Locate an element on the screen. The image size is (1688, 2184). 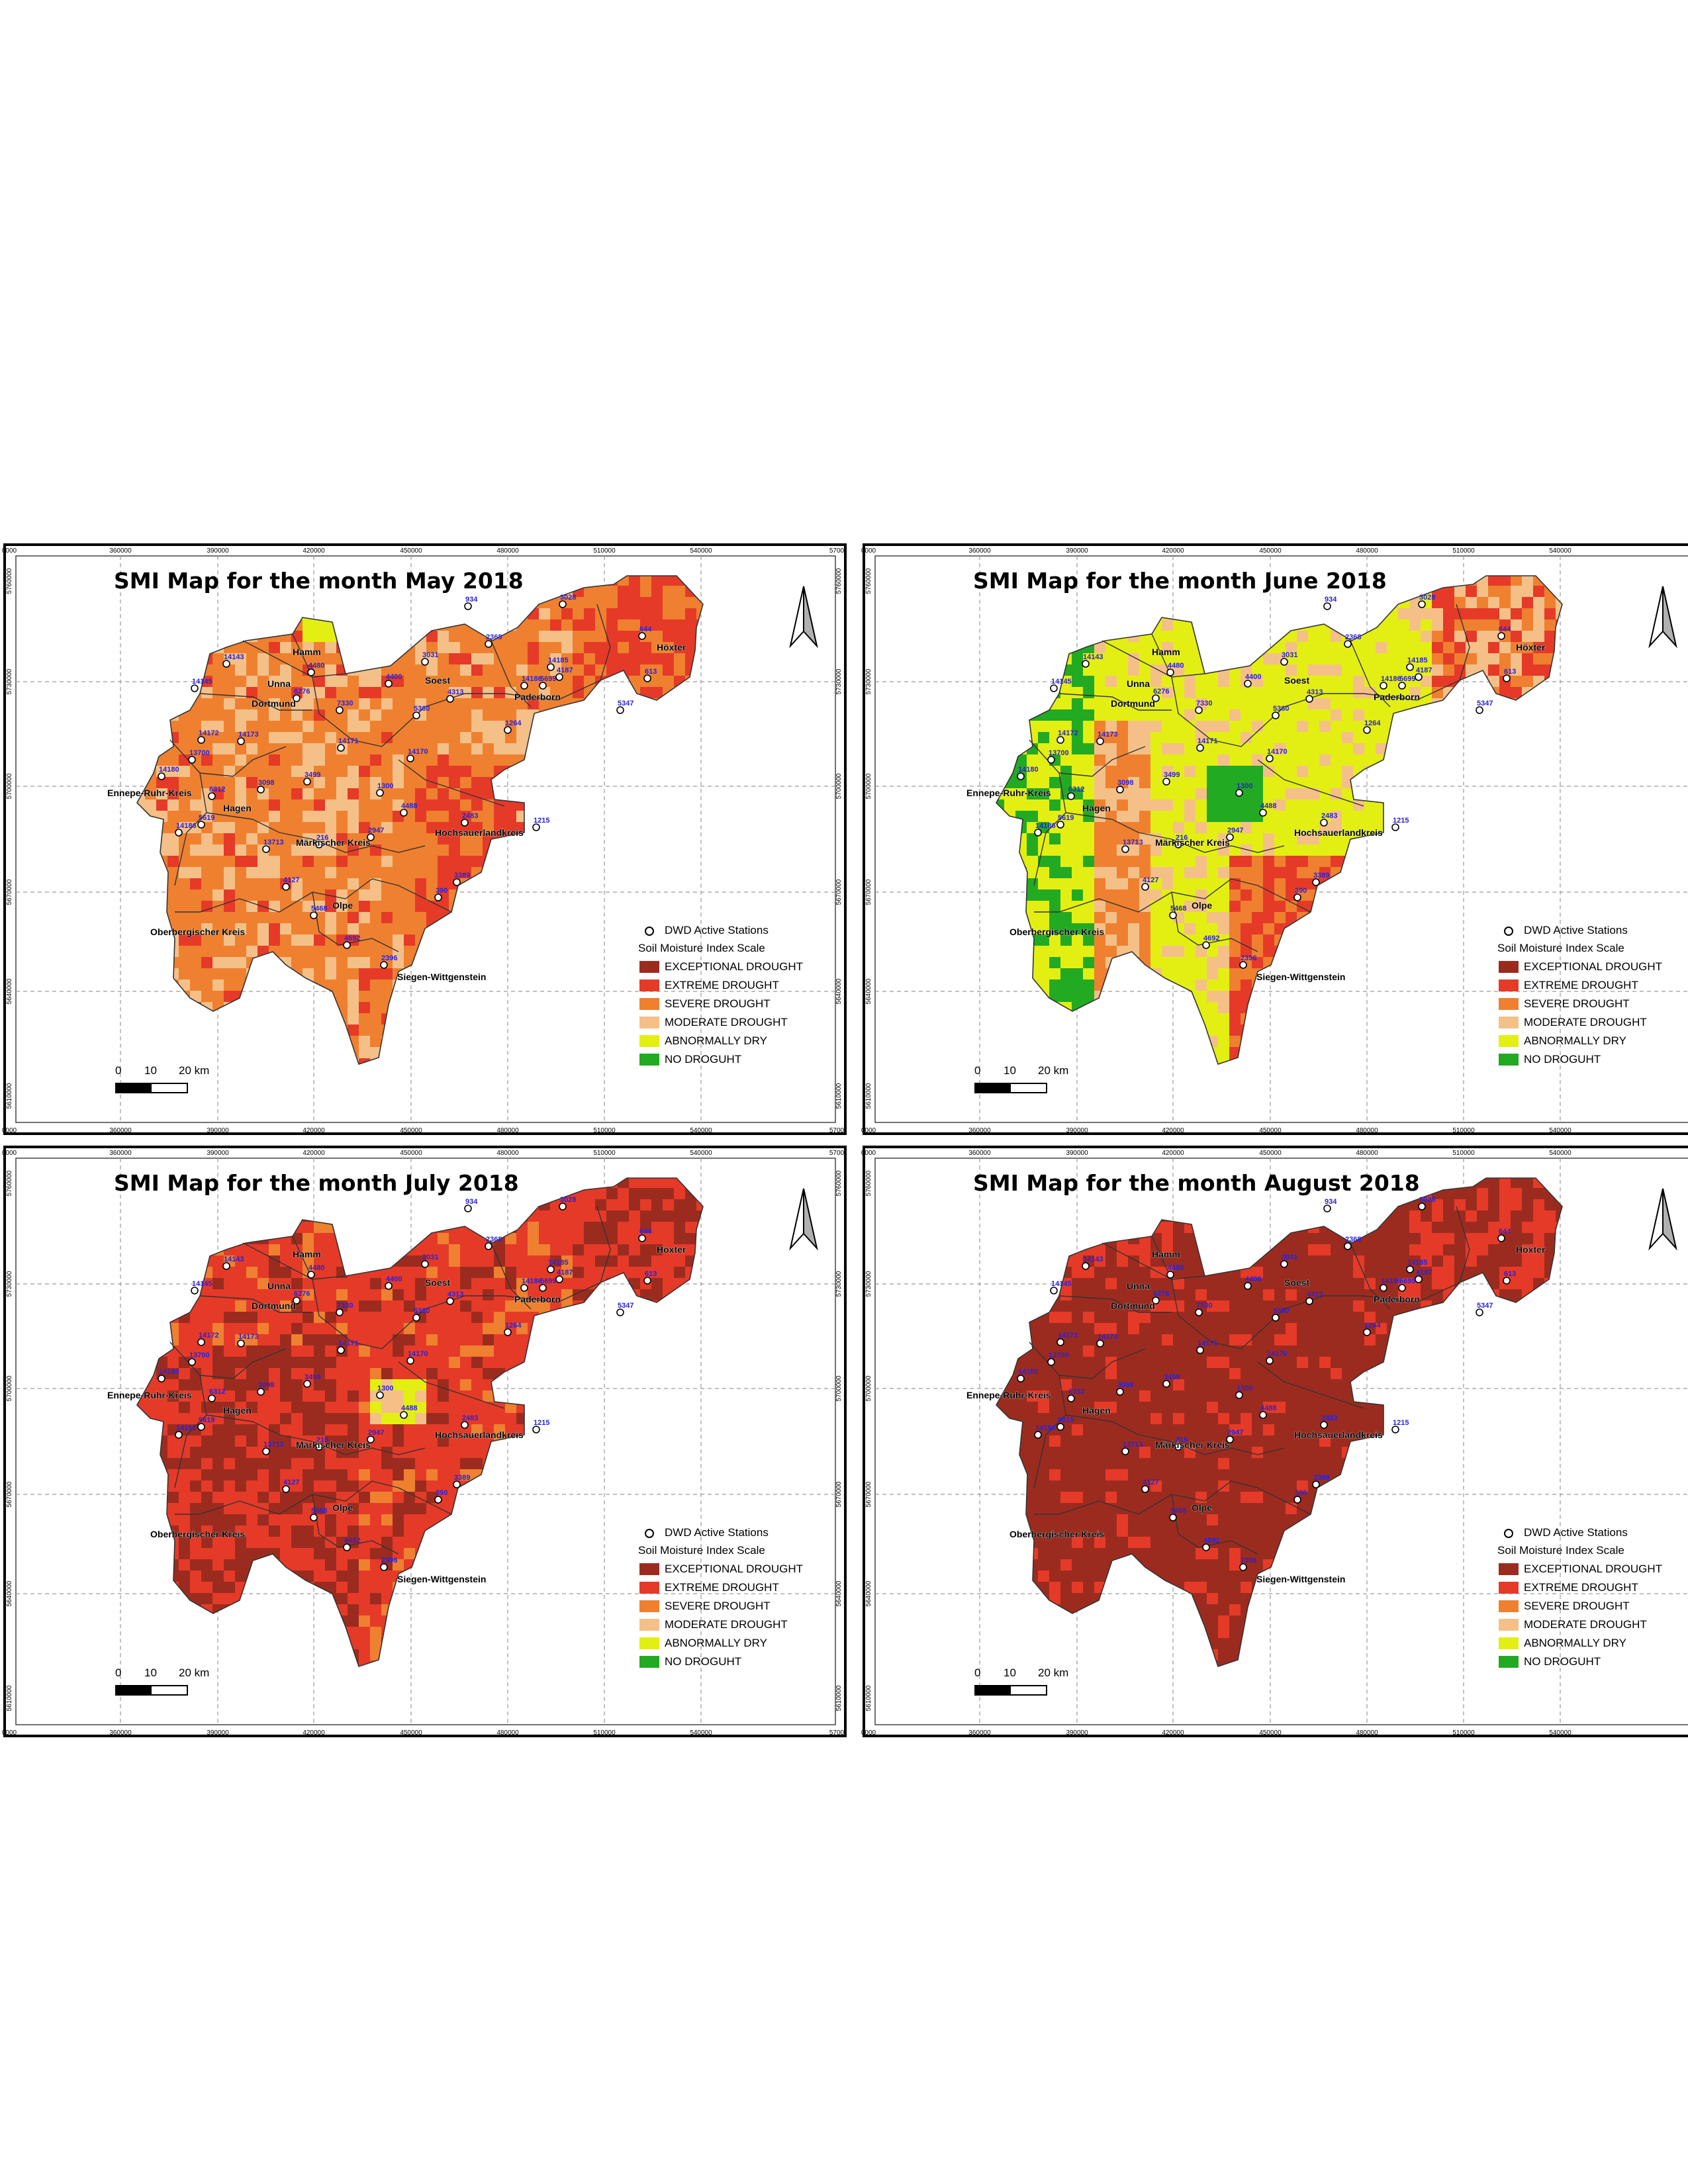
x-tick-label: 540000 is located at coordinates (1560, 1130).